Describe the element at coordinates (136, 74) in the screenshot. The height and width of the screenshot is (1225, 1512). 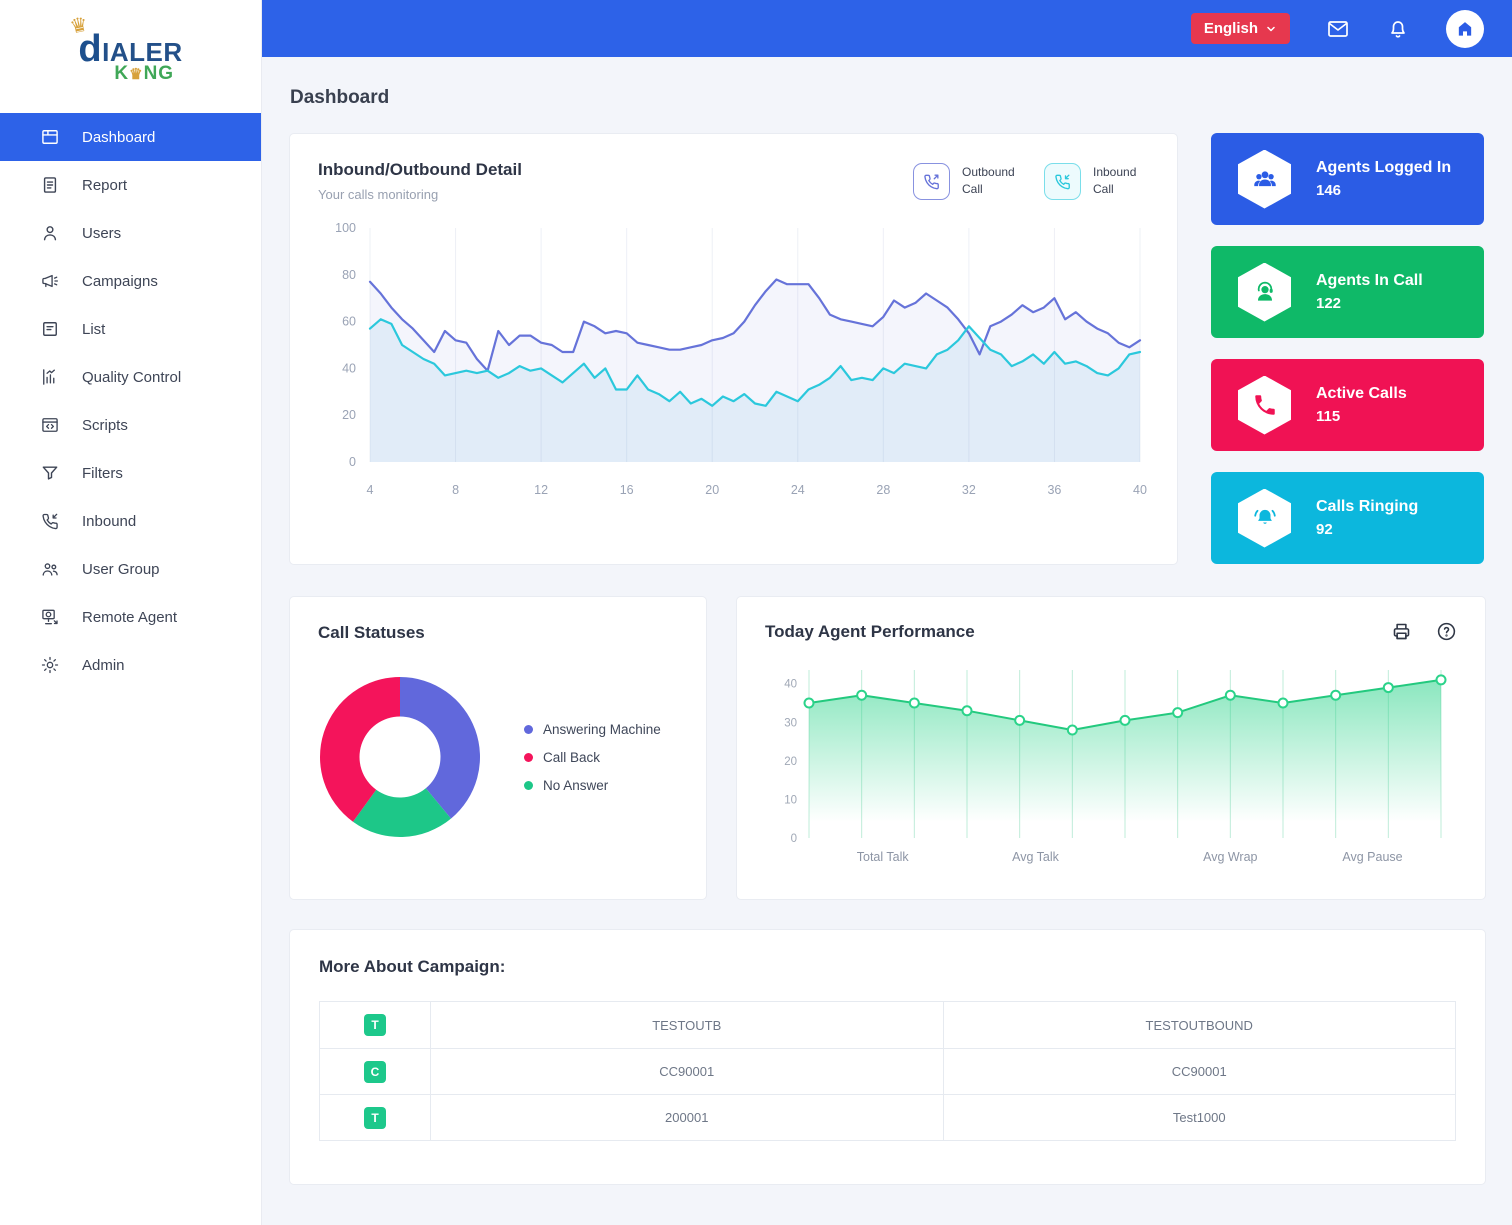
I see `crown-icon-small: ♛` at that location.